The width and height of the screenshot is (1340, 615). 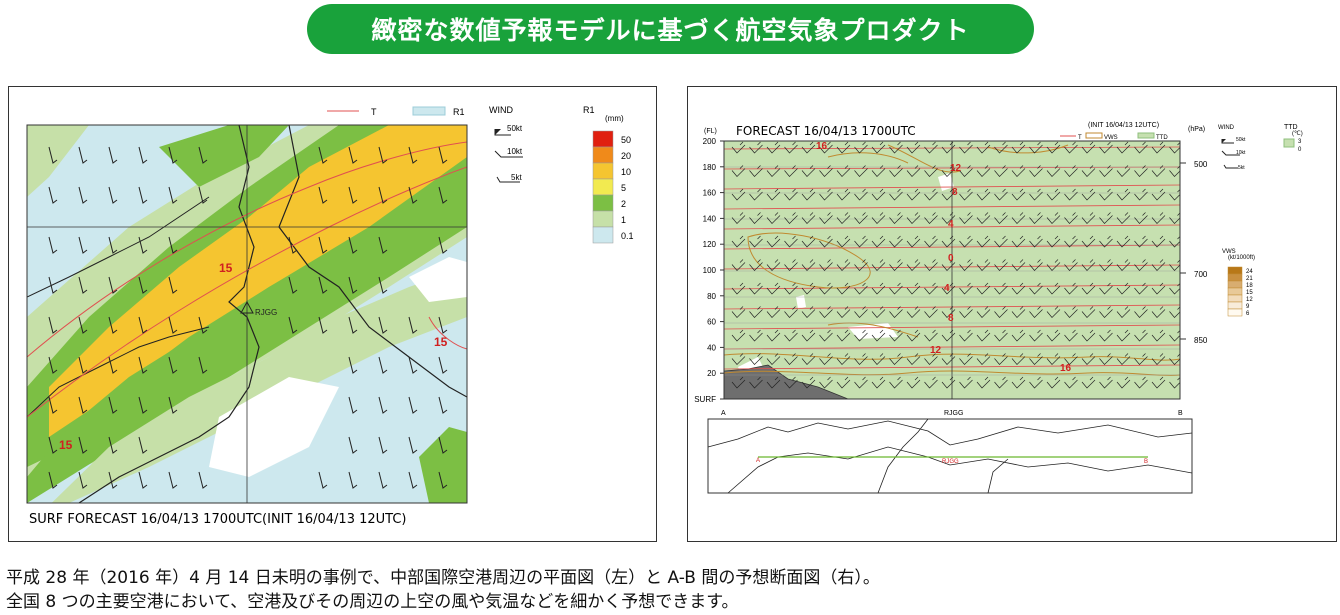 What do you see at coordinates (1249, 279) in the screenshot?
I see `vws-scale-label: 21` at bounding box center [1249, 279].